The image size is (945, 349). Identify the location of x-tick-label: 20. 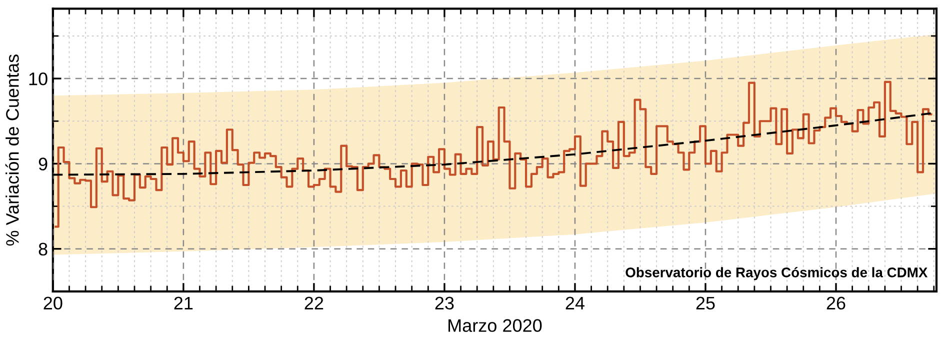
(53, 303).